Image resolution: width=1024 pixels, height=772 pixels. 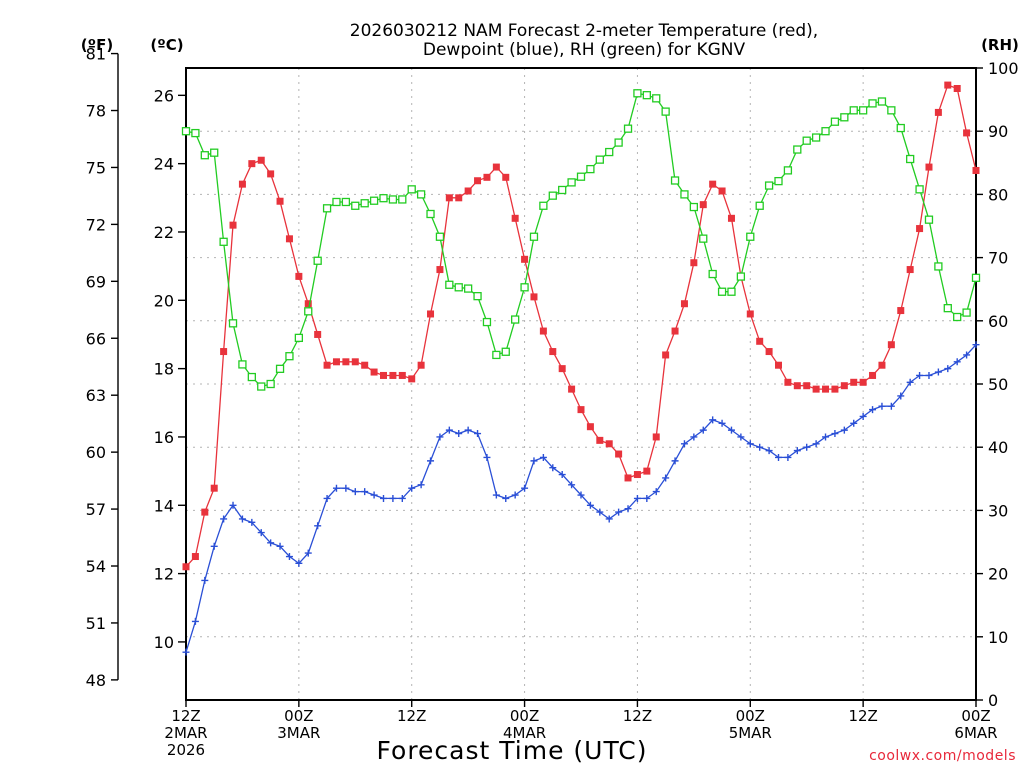 I want to click on unit-label-rh: (RH), so click(x=1000, y=45).